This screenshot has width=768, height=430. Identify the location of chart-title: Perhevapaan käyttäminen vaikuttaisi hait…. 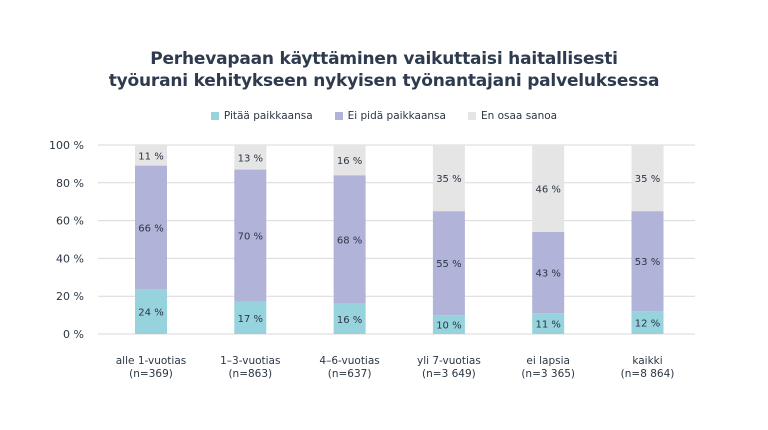
(384, 70).